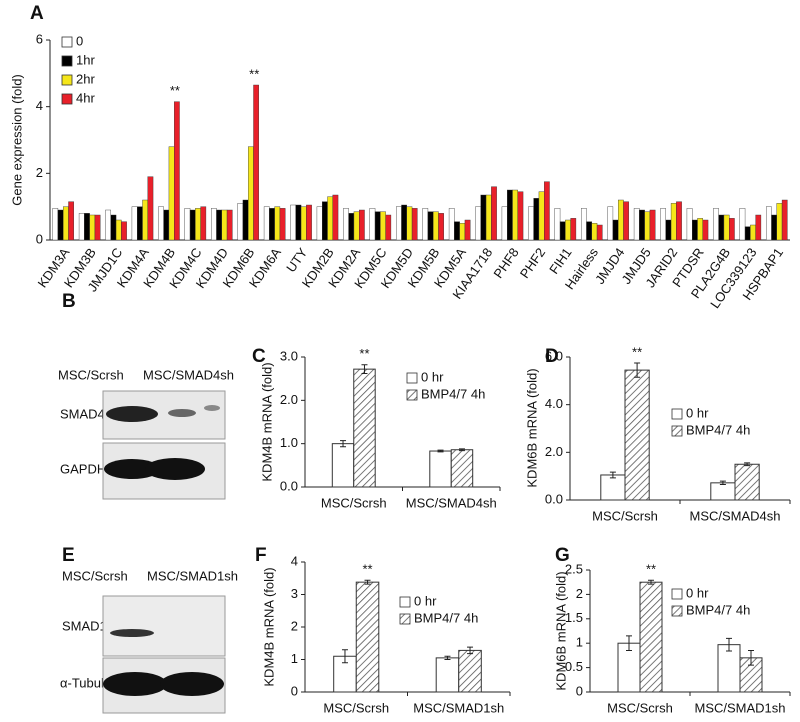  I want to click on blot-column-label: MSC/Scrsh, so click(95, 575).